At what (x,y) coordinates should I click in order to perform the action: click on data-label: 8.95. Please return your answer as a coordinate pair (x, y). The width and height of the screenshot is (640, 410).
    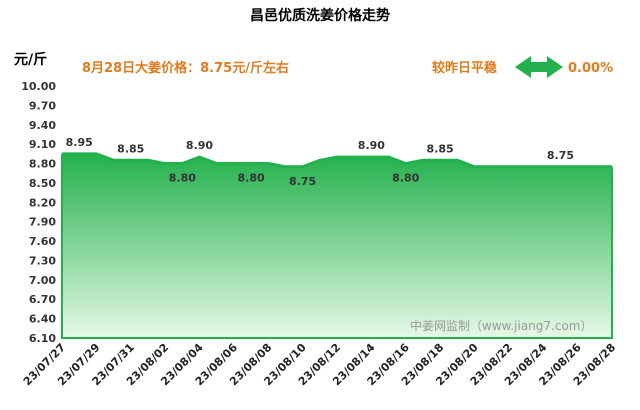
    Looking at the image, I should click on (79, 142).